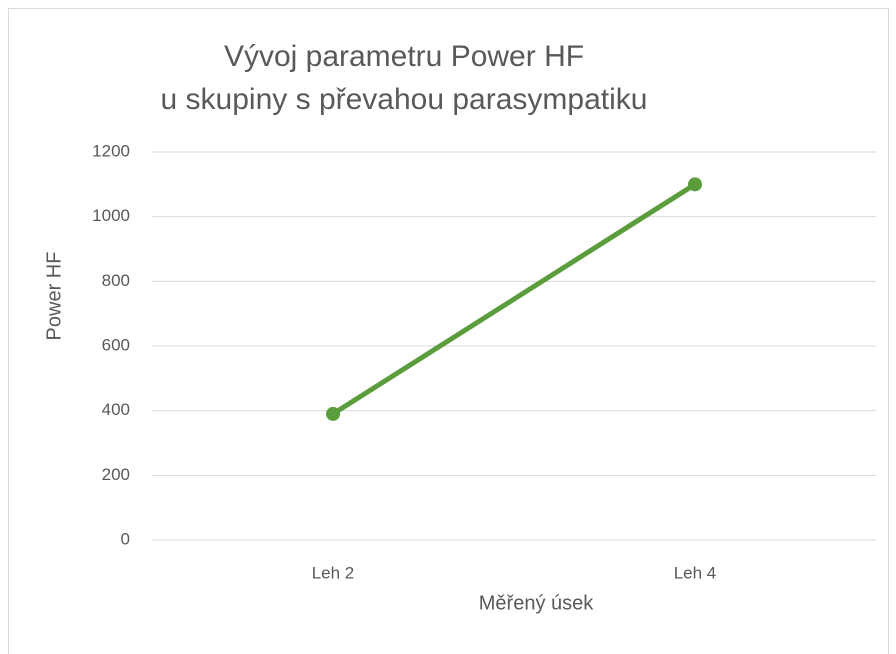 This screenshot has width=896, height=654. Describe the element at coordinates (116, 344) in the screenshot. I see `y-tick-label: 600` at that location.